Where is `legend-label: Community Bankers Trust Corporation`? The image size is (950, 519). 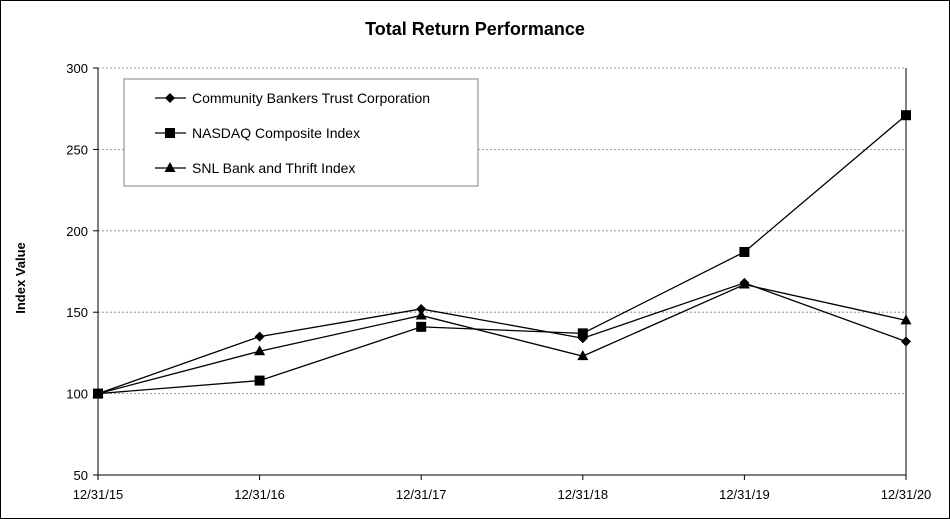 legend-label: Community Bankers Trust Corporation is located at coordinates (311, 98).